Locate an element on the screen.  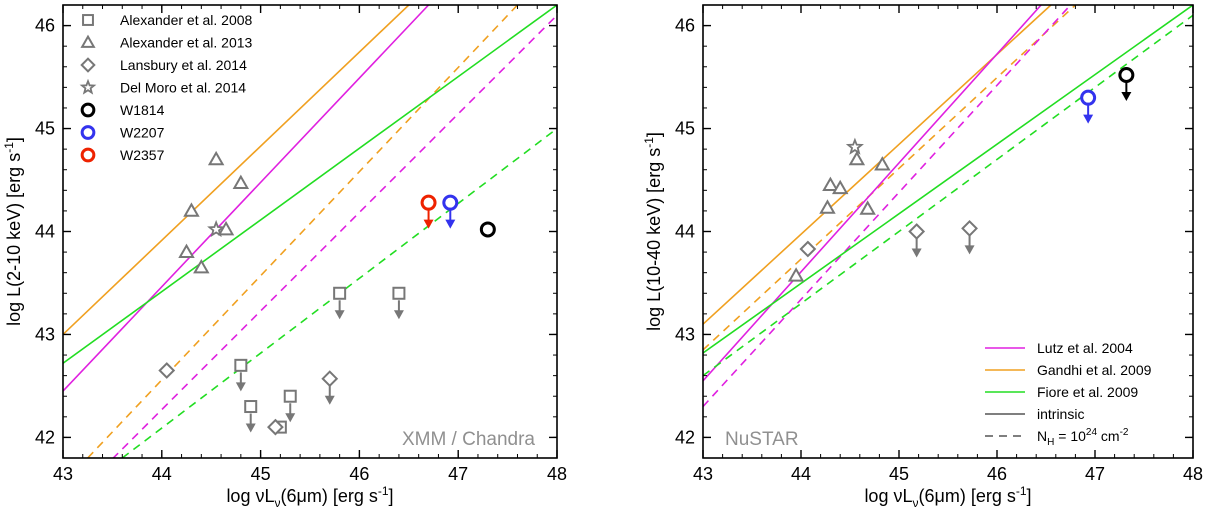
panel-left-point-0-marker is located at coordinates (241, 365).